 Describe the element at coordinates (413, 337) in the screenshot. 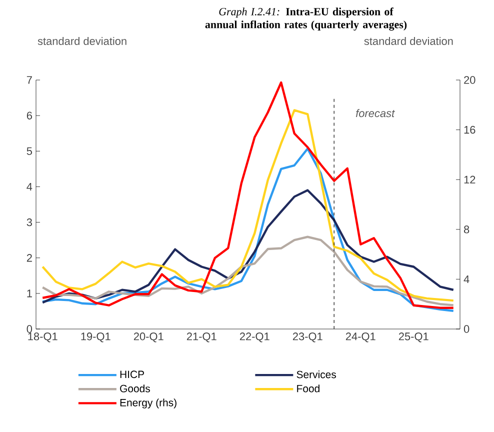

I see `x-tick-label: 25-Q1` at that location.